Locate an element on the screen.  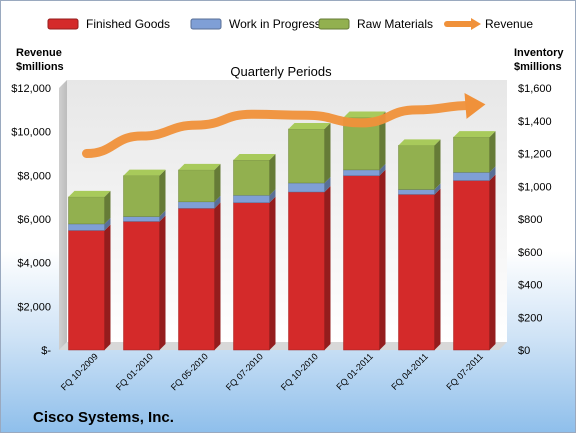
left-tick-label: $10,000 is located at coordinates (31, 133).